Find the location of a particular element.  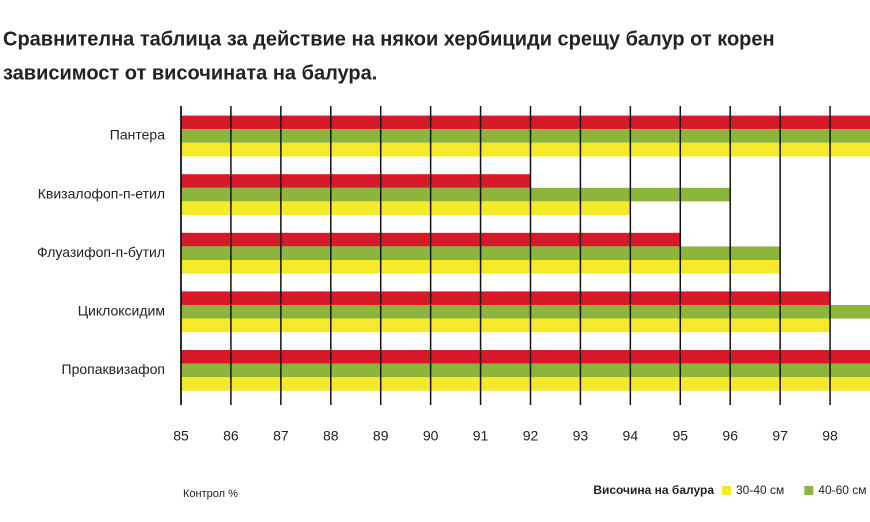

x-tick-label: 97 is located at coordinates (780, 436).